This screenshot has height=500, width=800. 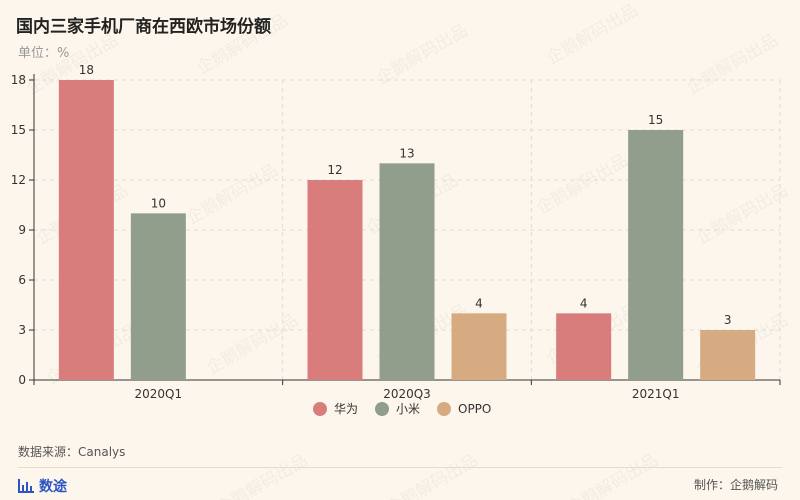 I want to click on data-source: 数据来源：Canalys, so click(x=72, y=452).